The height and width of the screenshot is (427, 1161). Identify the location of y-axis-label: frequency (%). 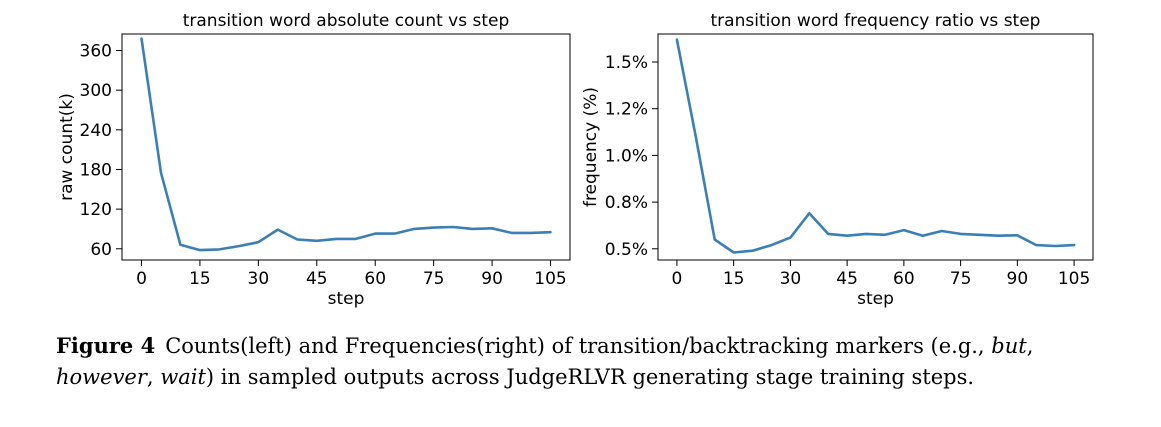
(591, 147).